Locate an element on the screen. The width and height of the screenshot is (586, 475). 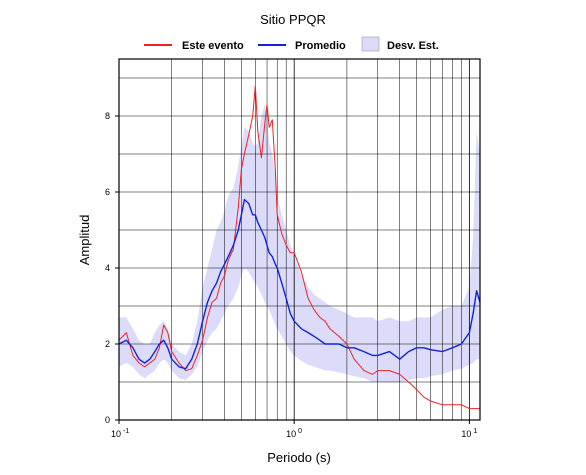
x-axis-label: Periodo (s) is located at coordinates (299, 457).